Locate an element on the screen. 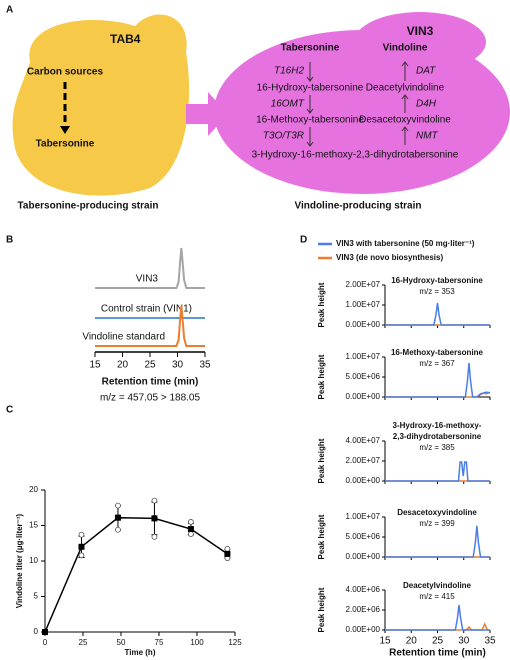 This screenshot has width=510, height=660. note: m/z = 457.05 > 188.05 is located at coordinates (150, 398).